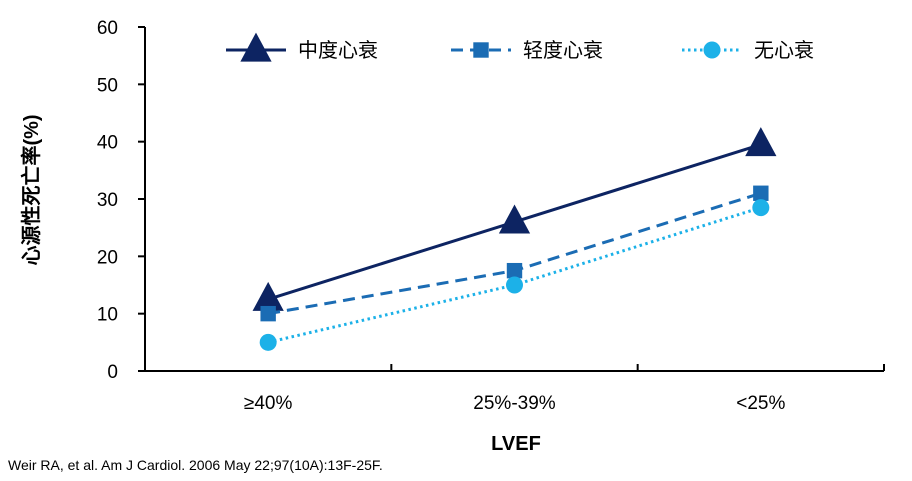  I want to click on legend-label: 轻度心衰, so click(563, 50).